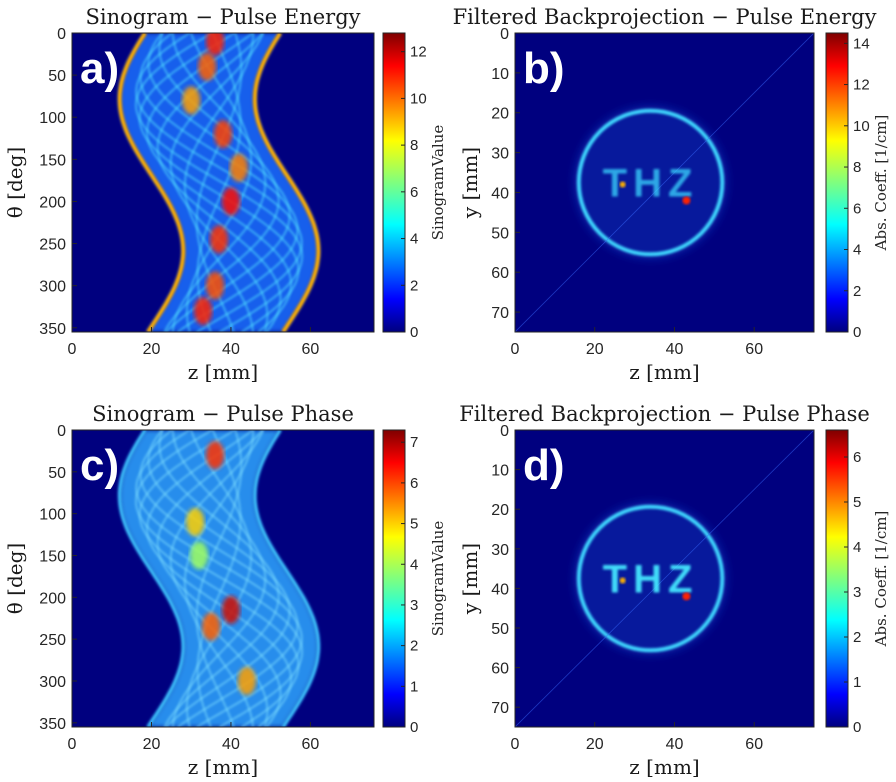 Image resolution: width=896 pixels, height=782 pixels. What do you see at coordinates (99, 68) in the screenshot?
I see `panel-letter: a)` at bounding box center [99, 68].